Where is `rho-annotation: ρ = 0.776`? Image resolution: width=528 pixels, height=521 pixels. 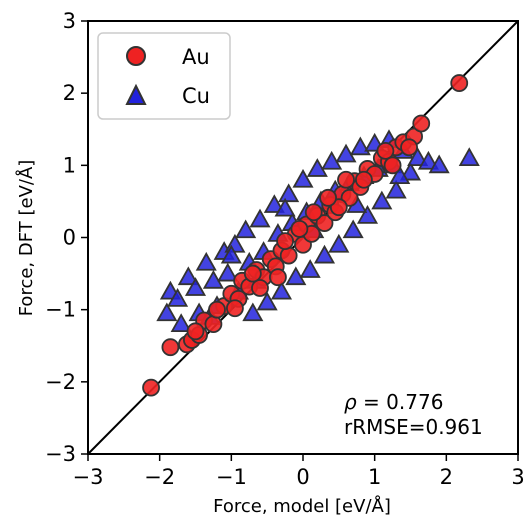 rho-annotation: ρ = 0.776 is located at coordinates (393, 402).